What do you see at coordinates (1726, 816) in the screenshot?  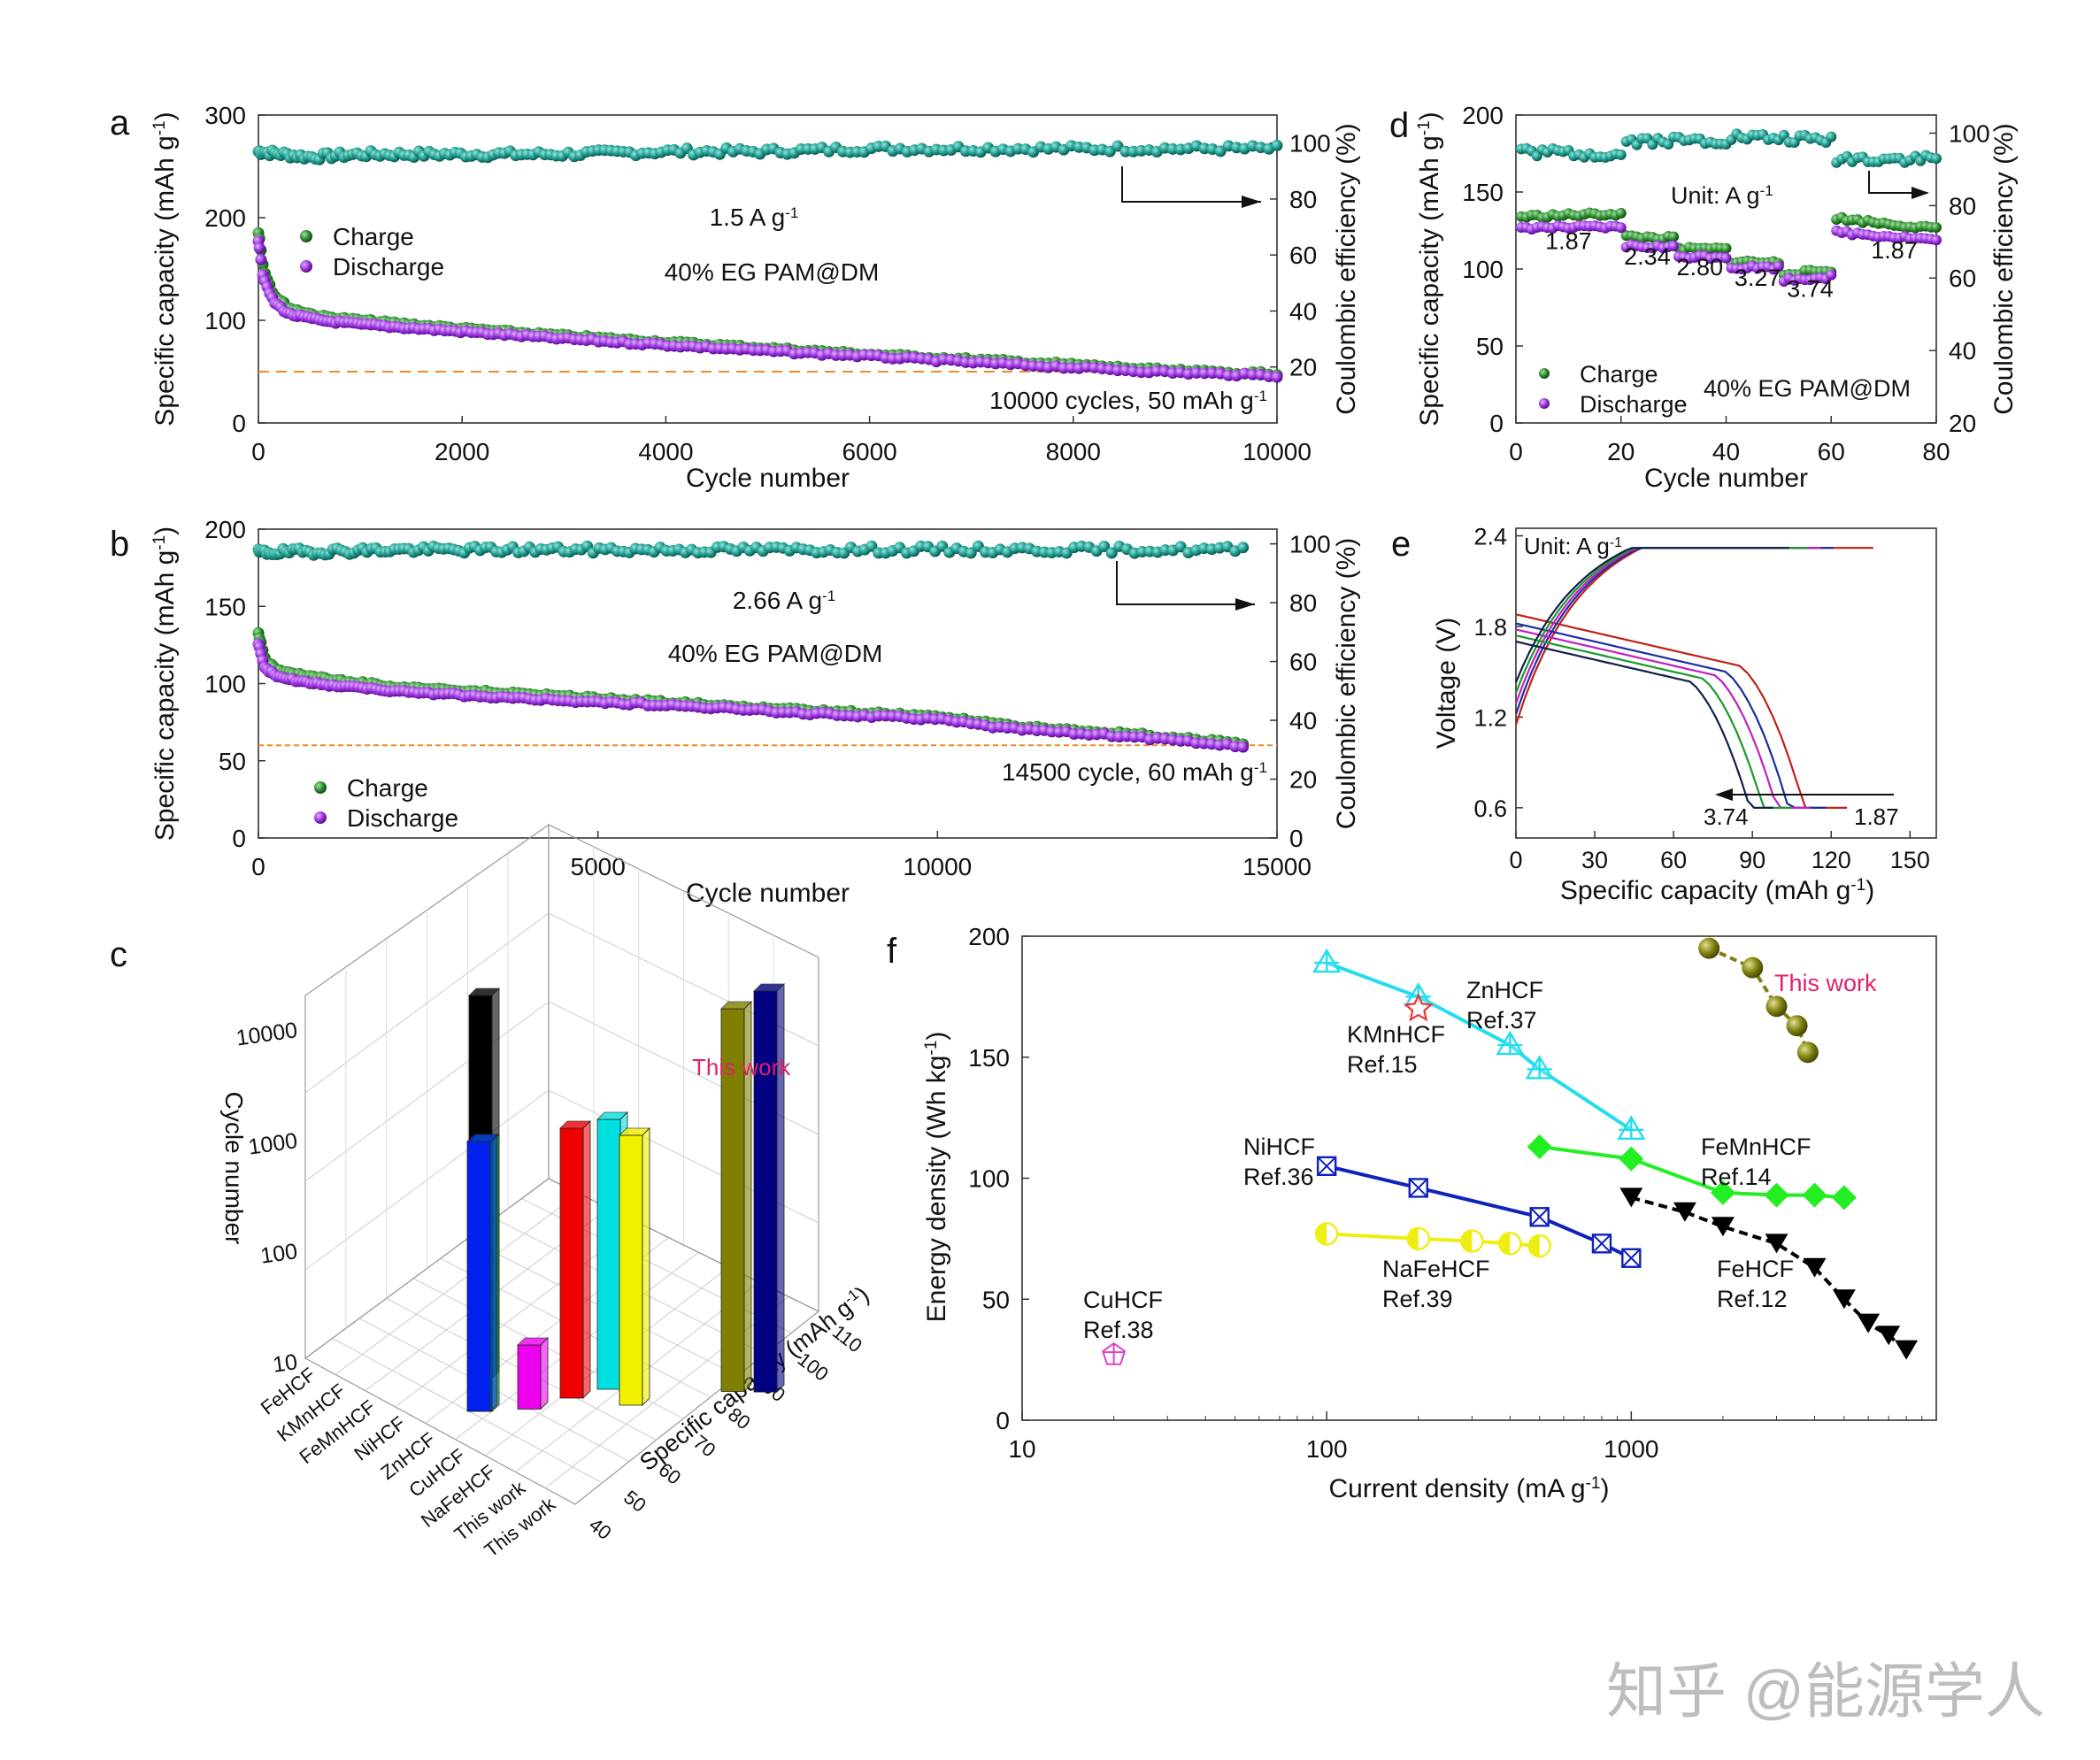 I see `annotation-rate-high: 3.74` at bounding box center [1726, 816].